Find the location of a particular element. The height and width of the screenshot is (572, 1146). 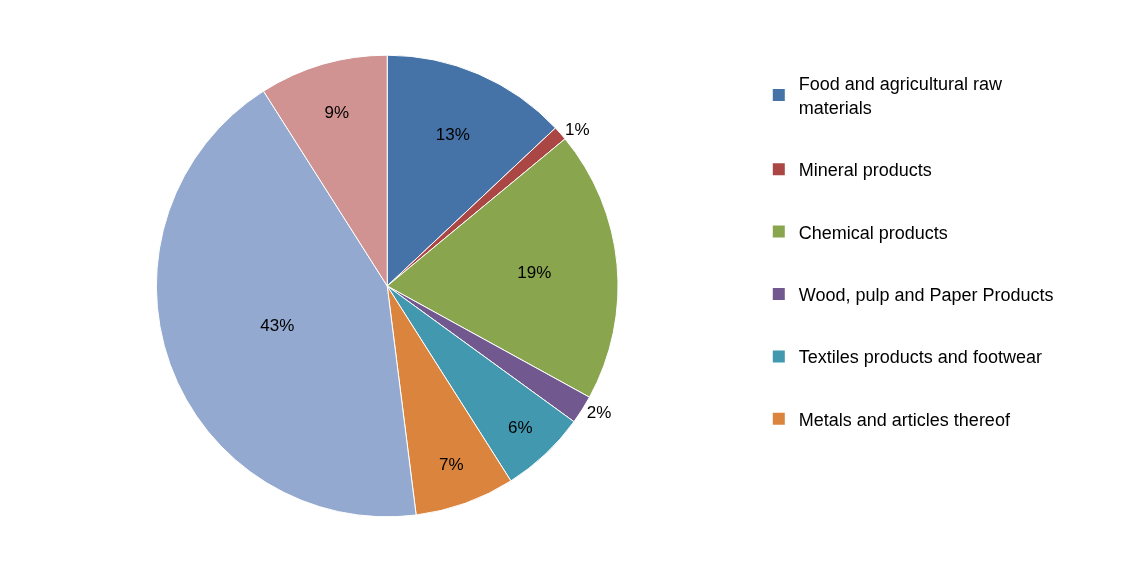

data-label: 9% is located at coordinates (337, 113).